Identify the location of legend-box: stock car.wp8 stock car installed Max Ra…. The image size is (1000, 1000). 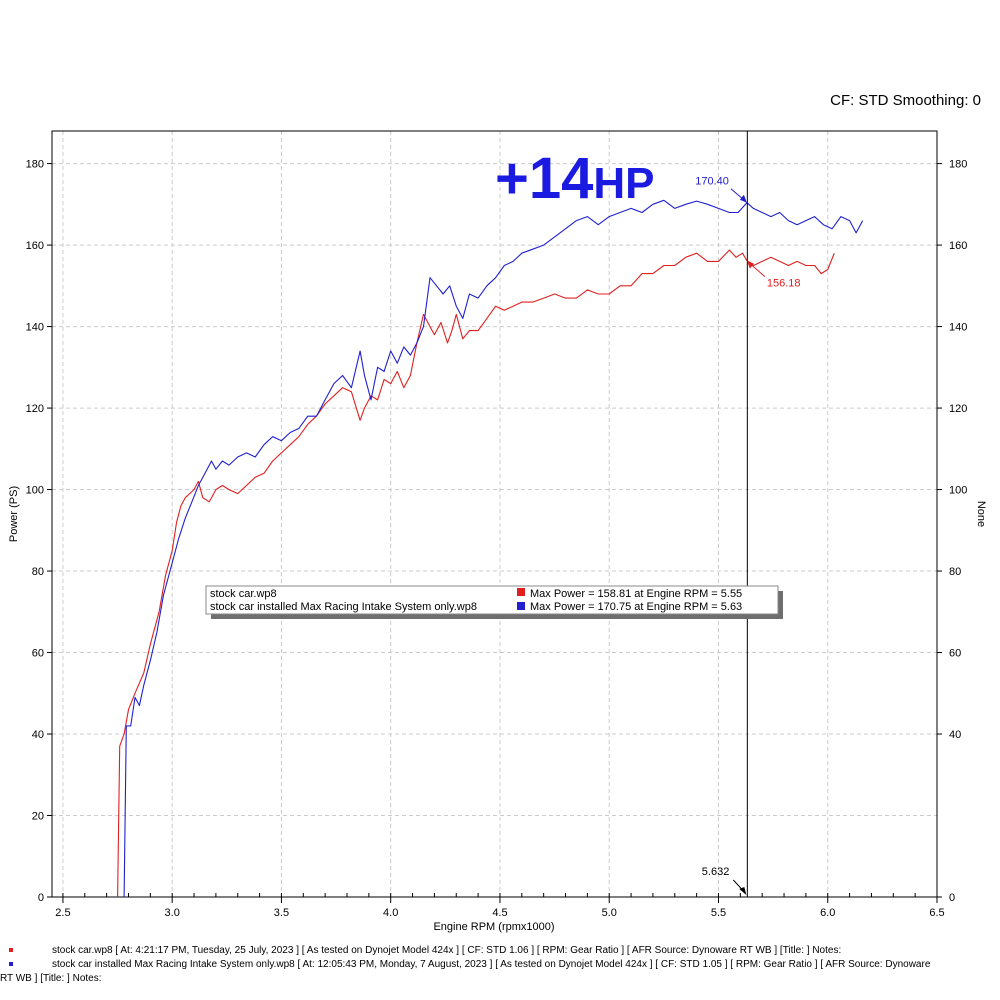
(494, 602).